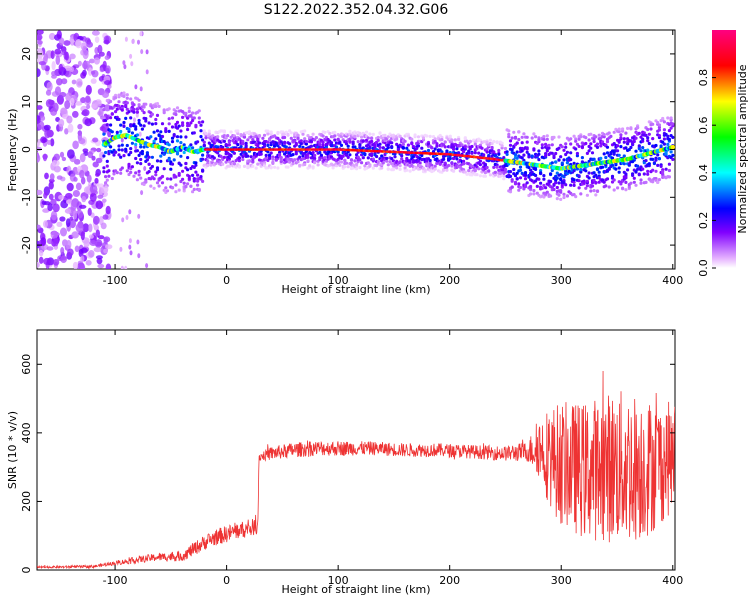  Describe the element at coordinates (703, 221) in the screenshot. I see `colorbar-tick-label: 0.2` at that location.